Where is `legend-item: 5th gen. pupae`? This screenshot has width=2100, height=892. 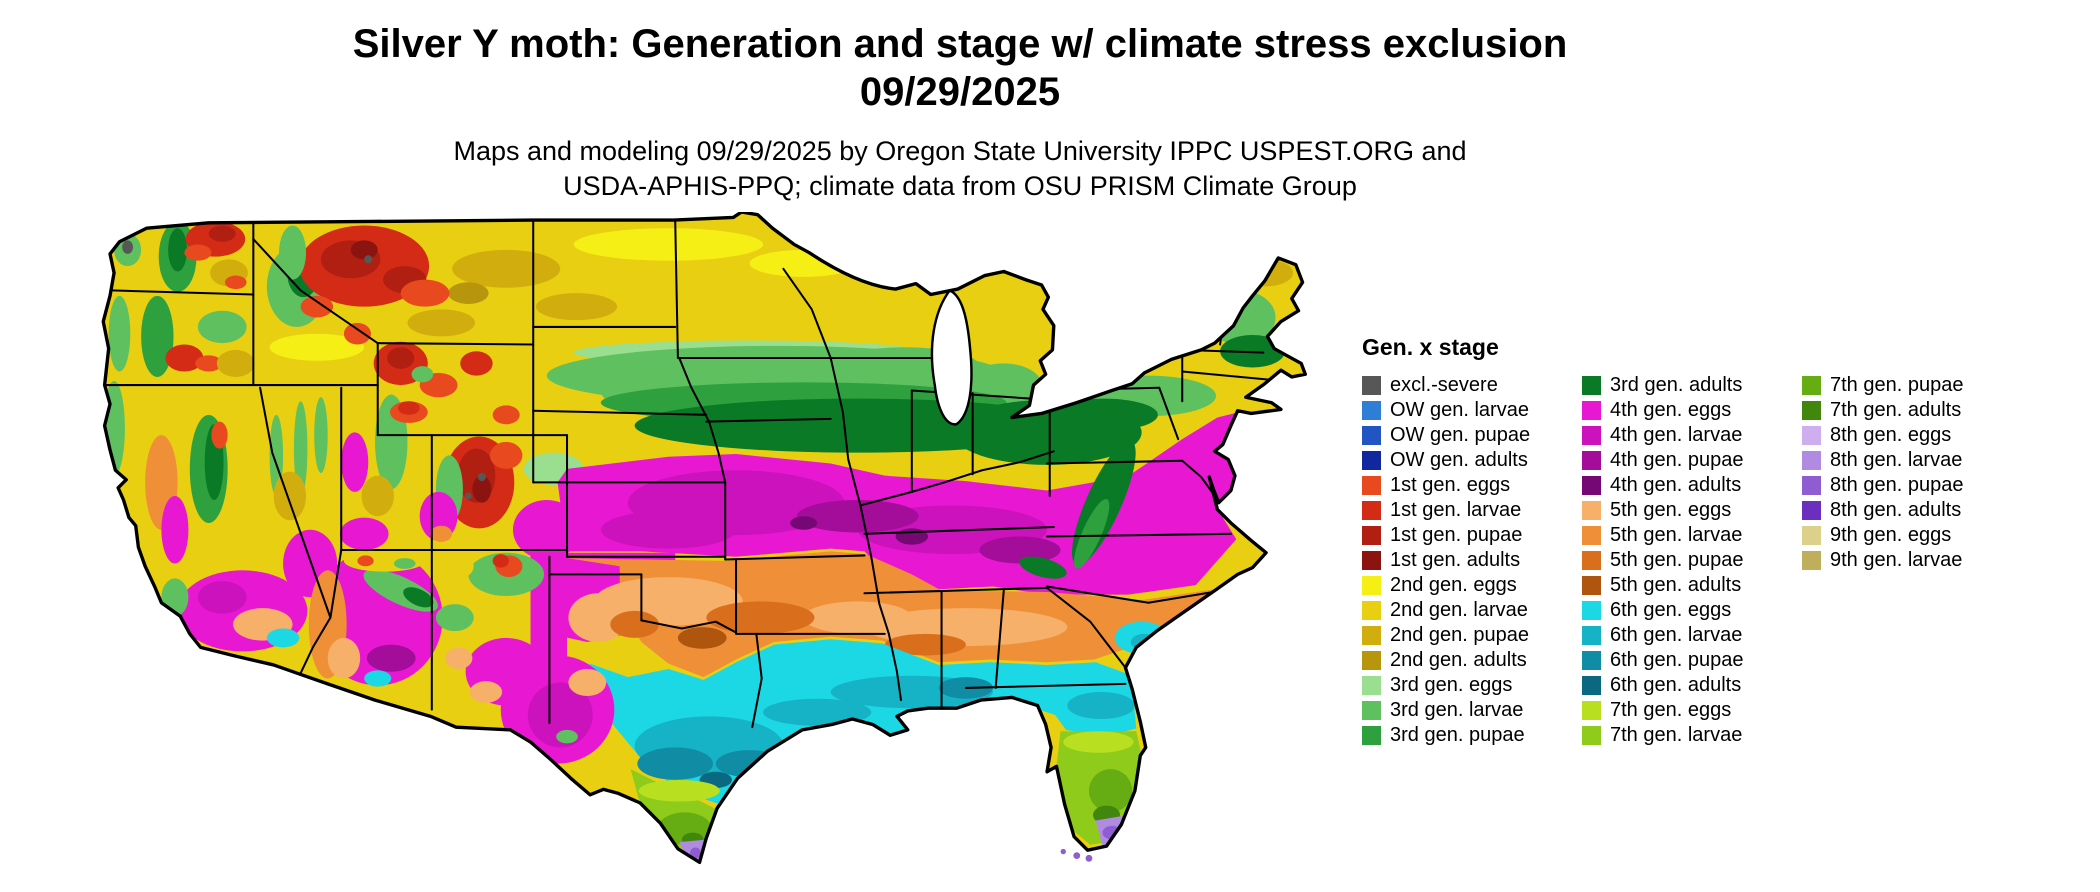
legend-item: 5th gen. pupae is located at coordinates (1675, 560).